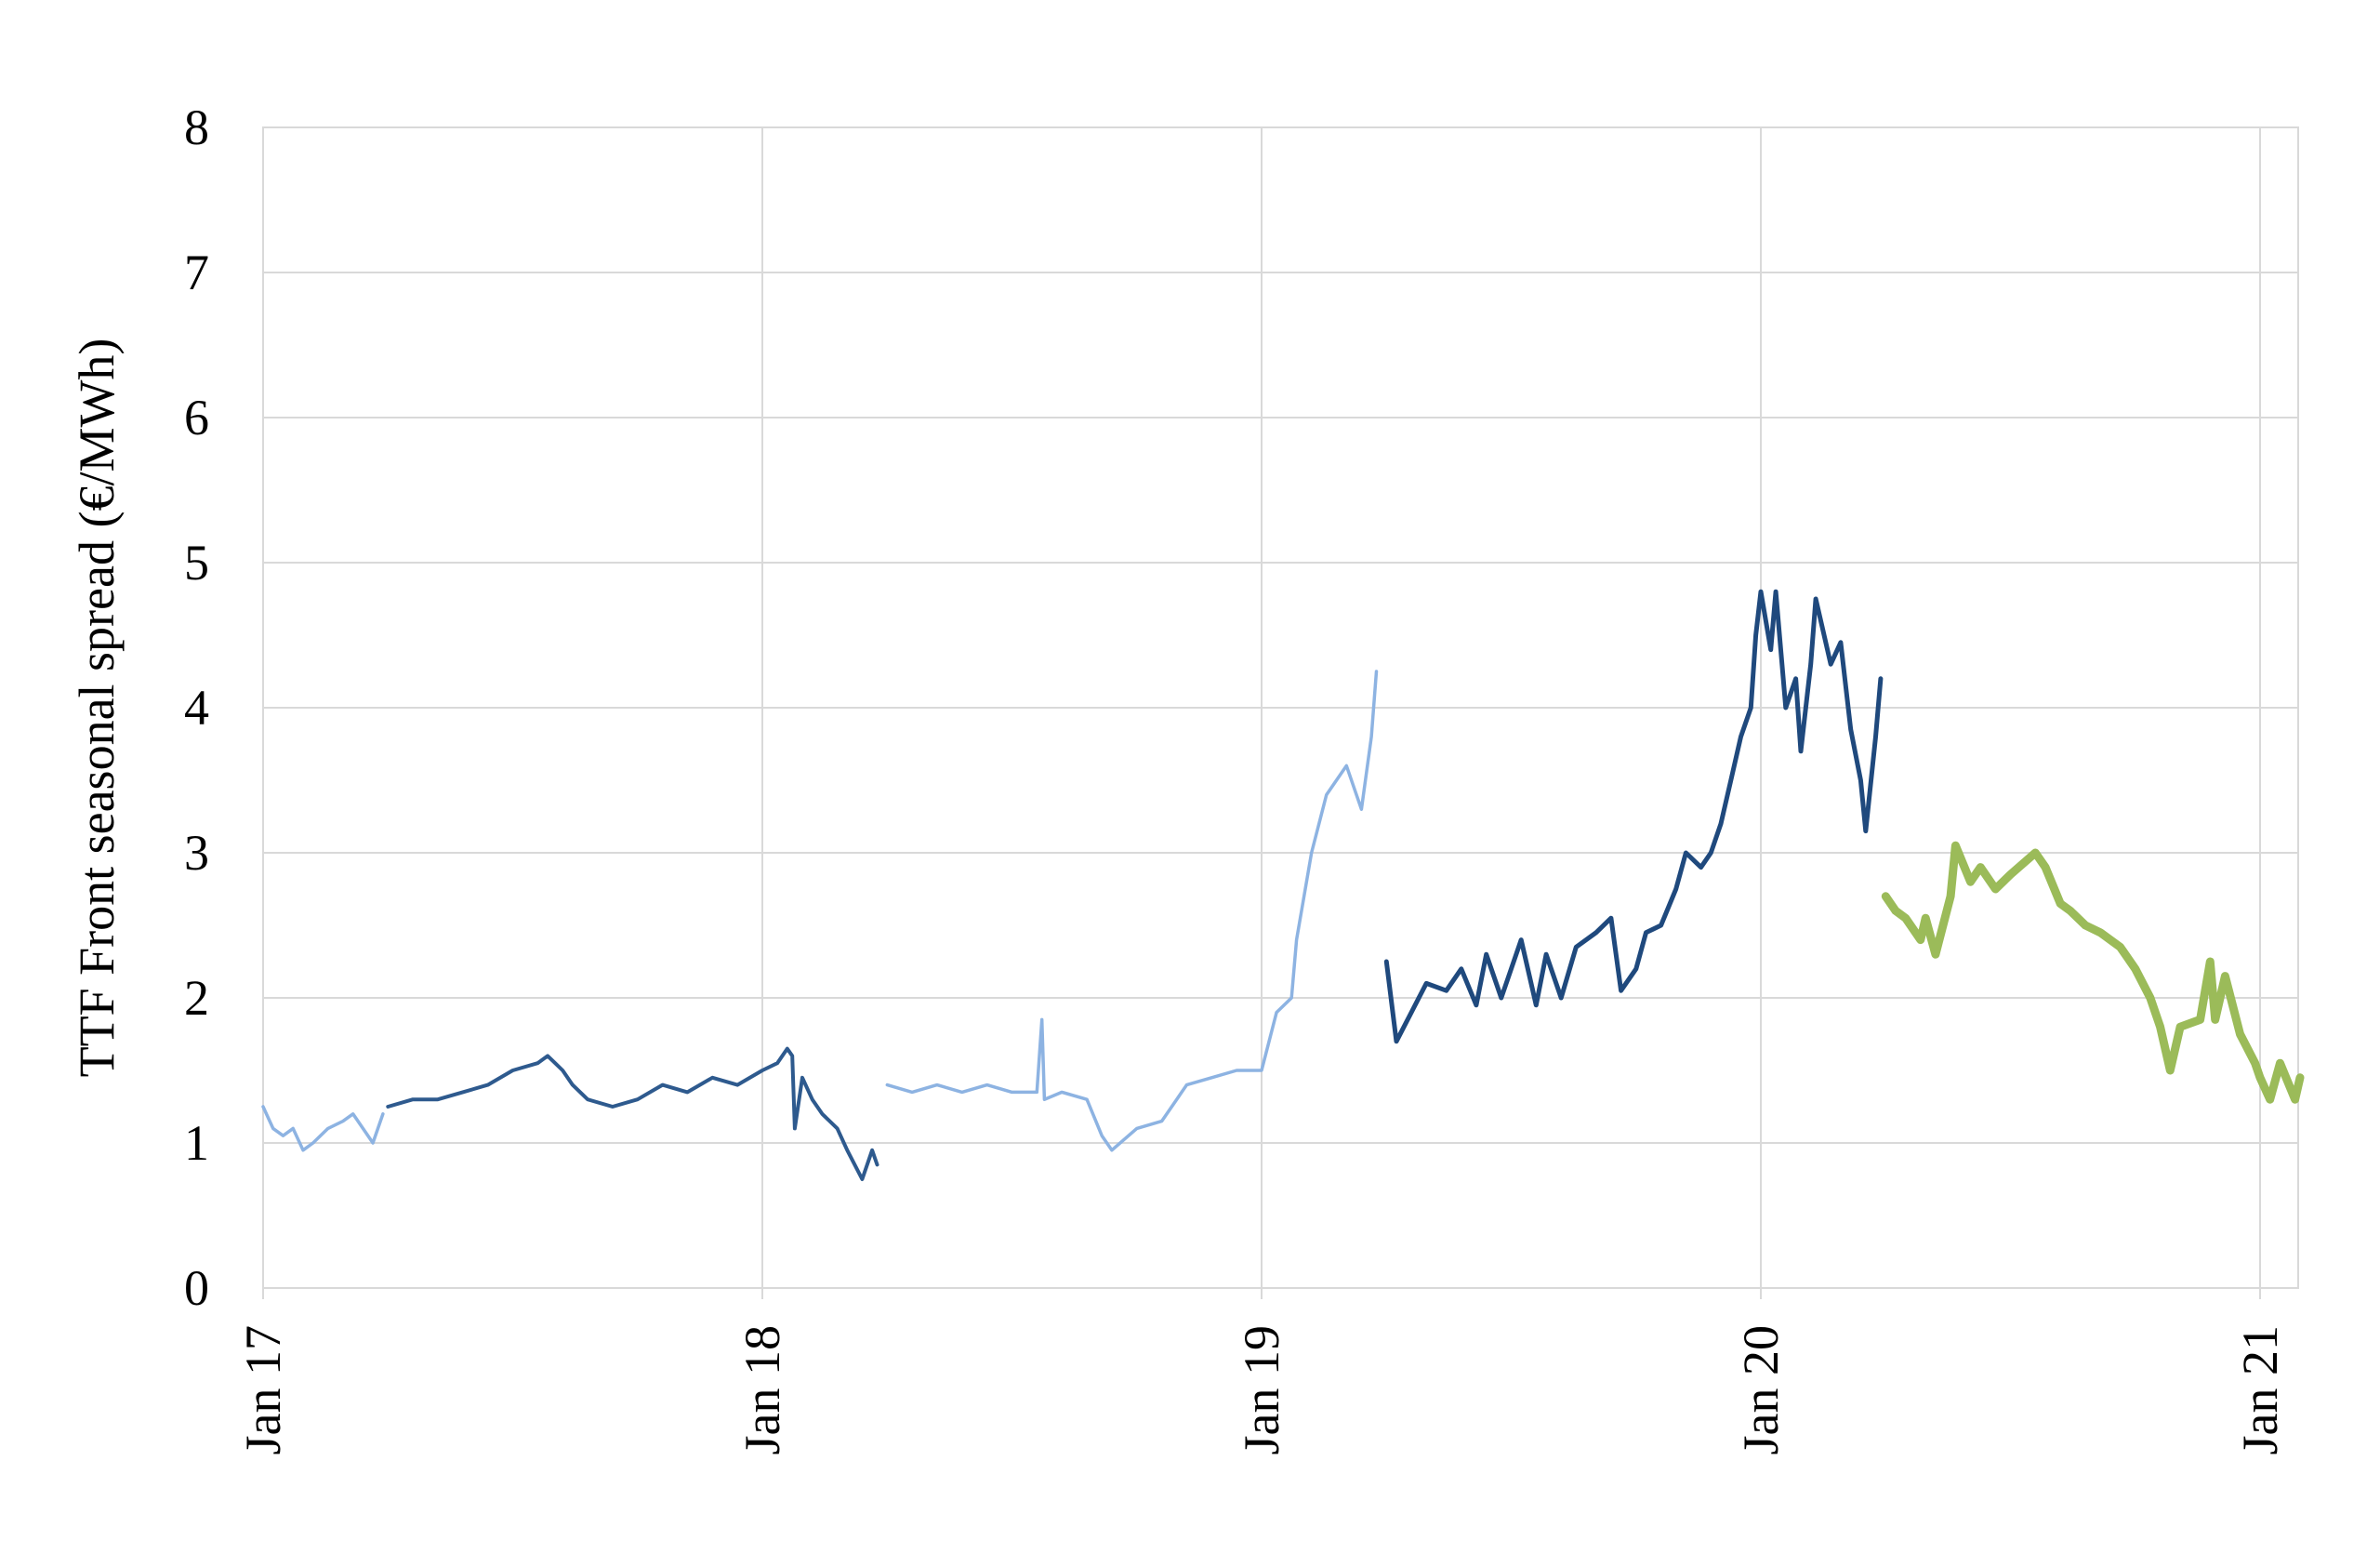  I want to click on y-tick-label: 1, so click(196, 1143).